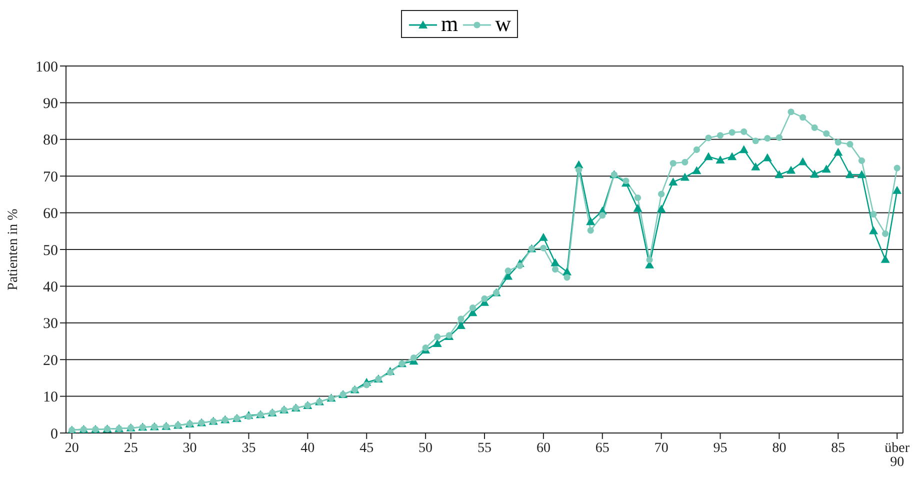 This screenshot has width=919, height=484. I want to click on y-tick-label: 100, so click(47, 67).